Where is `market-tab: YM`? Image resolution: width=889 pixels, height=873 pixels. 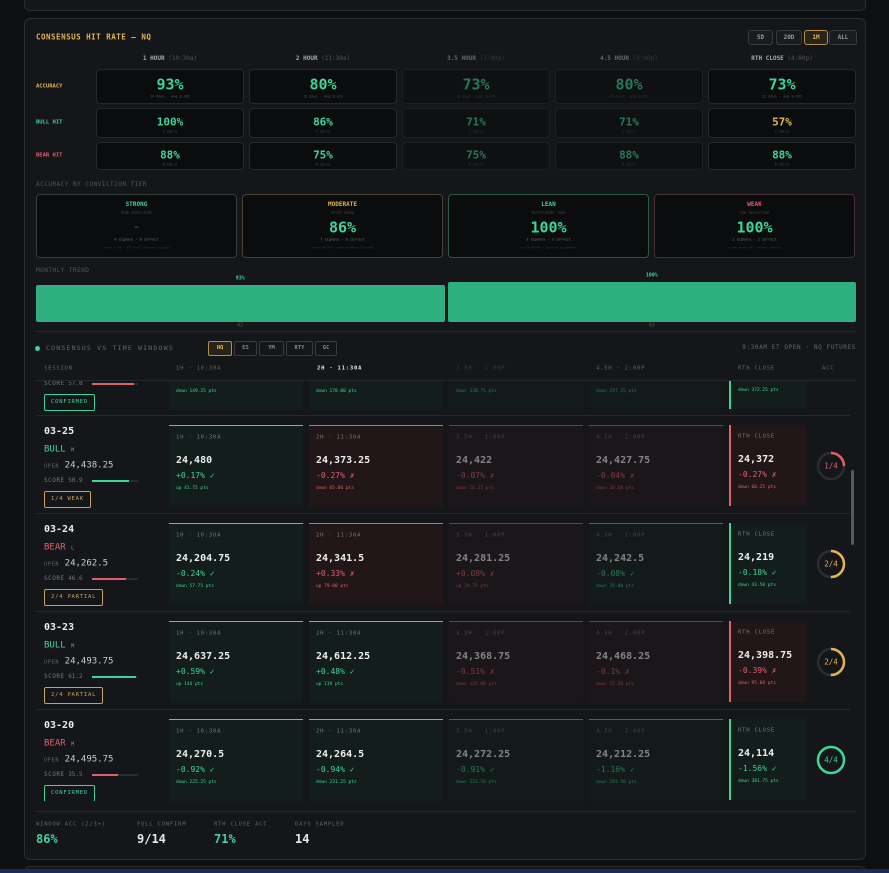 market-tab: YM is located at coordinates (271, 348).